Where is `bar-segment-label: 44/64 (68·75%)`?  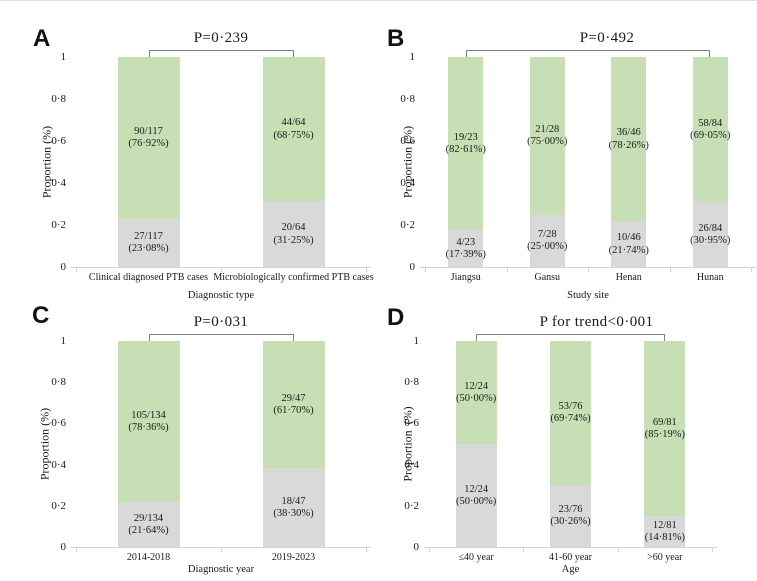 bar-segment-label: 44/64 (68·75%) is located at coordinates (294, 129).